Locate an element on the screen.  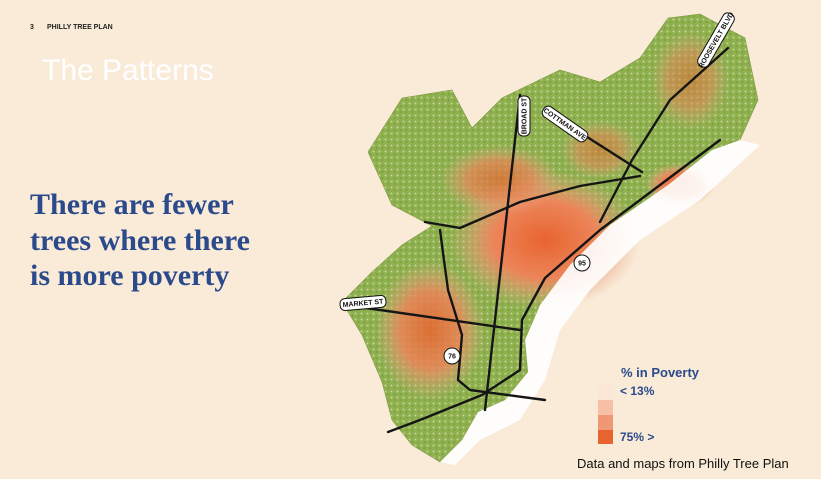
legend-high: 75% > is located at coordinates (637, 437).